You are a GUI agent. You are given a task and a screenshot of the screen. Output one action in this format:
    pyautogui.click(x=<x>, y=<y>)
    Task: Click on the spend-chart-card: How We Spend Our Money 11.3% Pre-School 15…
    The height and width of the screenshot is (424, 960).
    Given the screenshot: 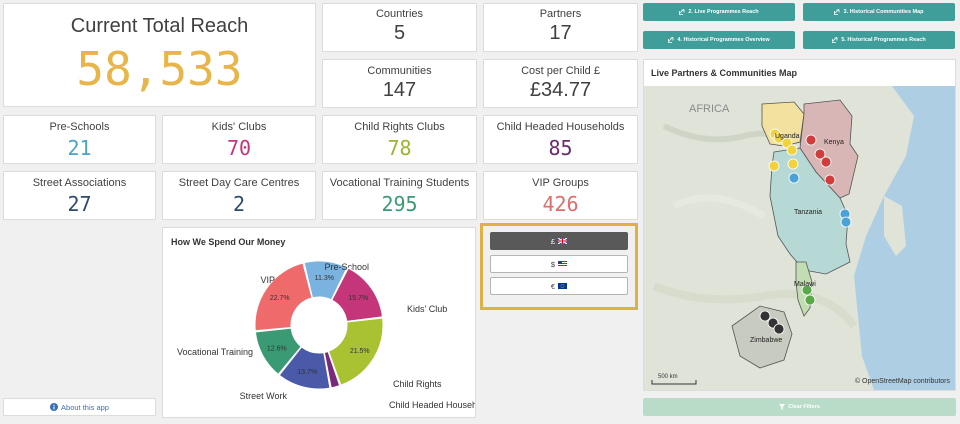 What is the action you would take?
    pyautogui.click(x=319, y=322)
    